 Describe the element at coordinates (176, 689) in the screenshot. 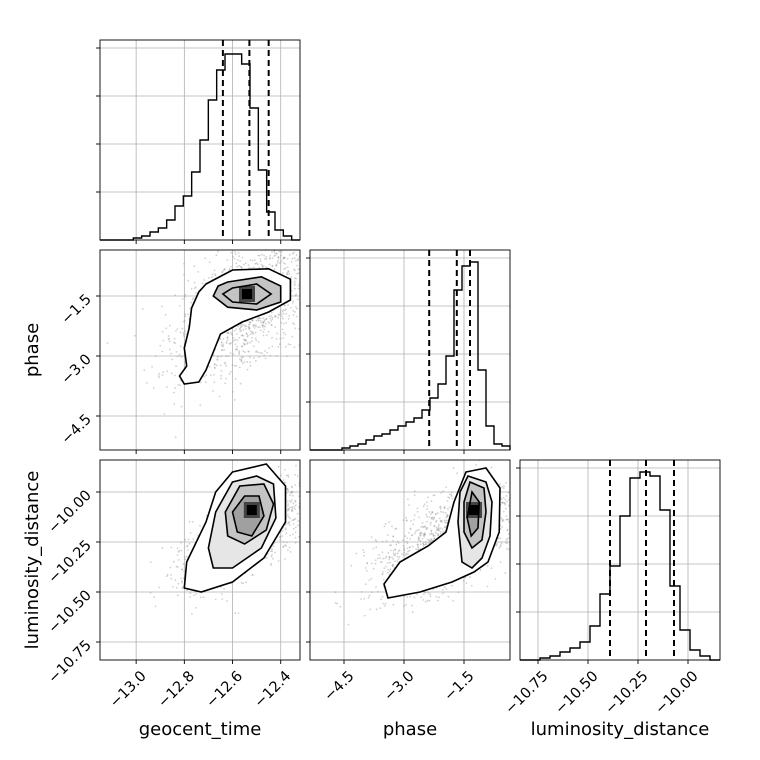

I see `tick-label-x: −12.8` at that location.